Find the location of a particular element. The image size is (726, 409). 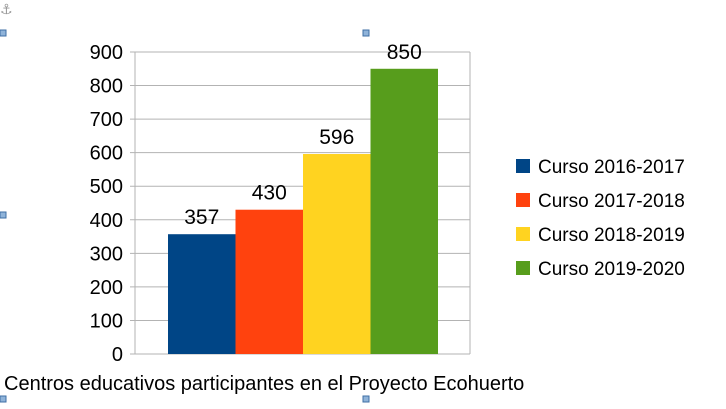

y-tick-label: 500 is located at coordinates (106, 187).